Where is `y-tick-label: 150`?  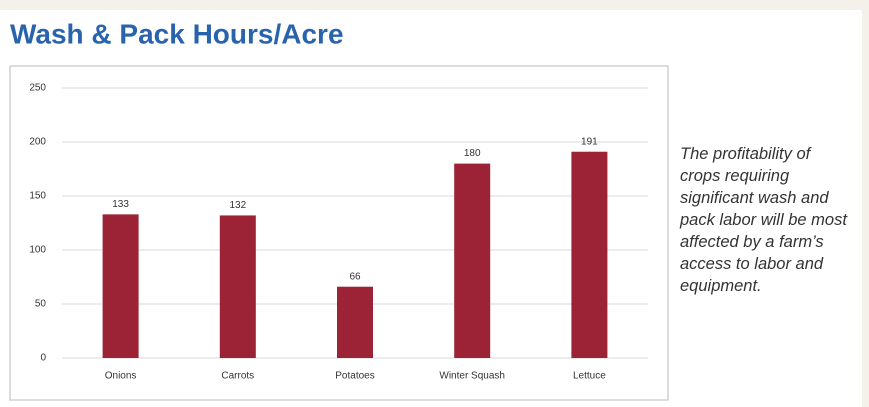 y-tick-label: 150 is located at coordinates (37, 196).